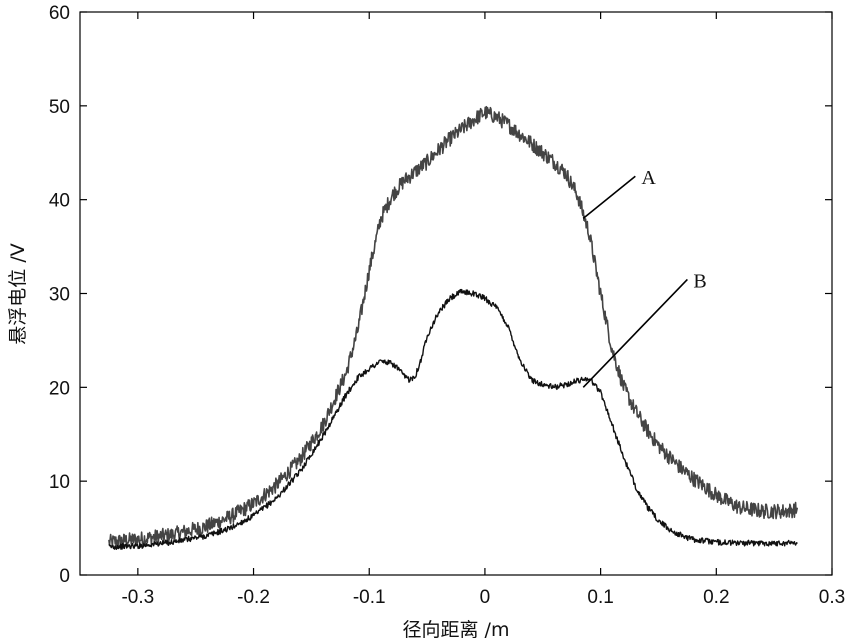  I want to click on y-tick-label: 40, so click(59, 201).